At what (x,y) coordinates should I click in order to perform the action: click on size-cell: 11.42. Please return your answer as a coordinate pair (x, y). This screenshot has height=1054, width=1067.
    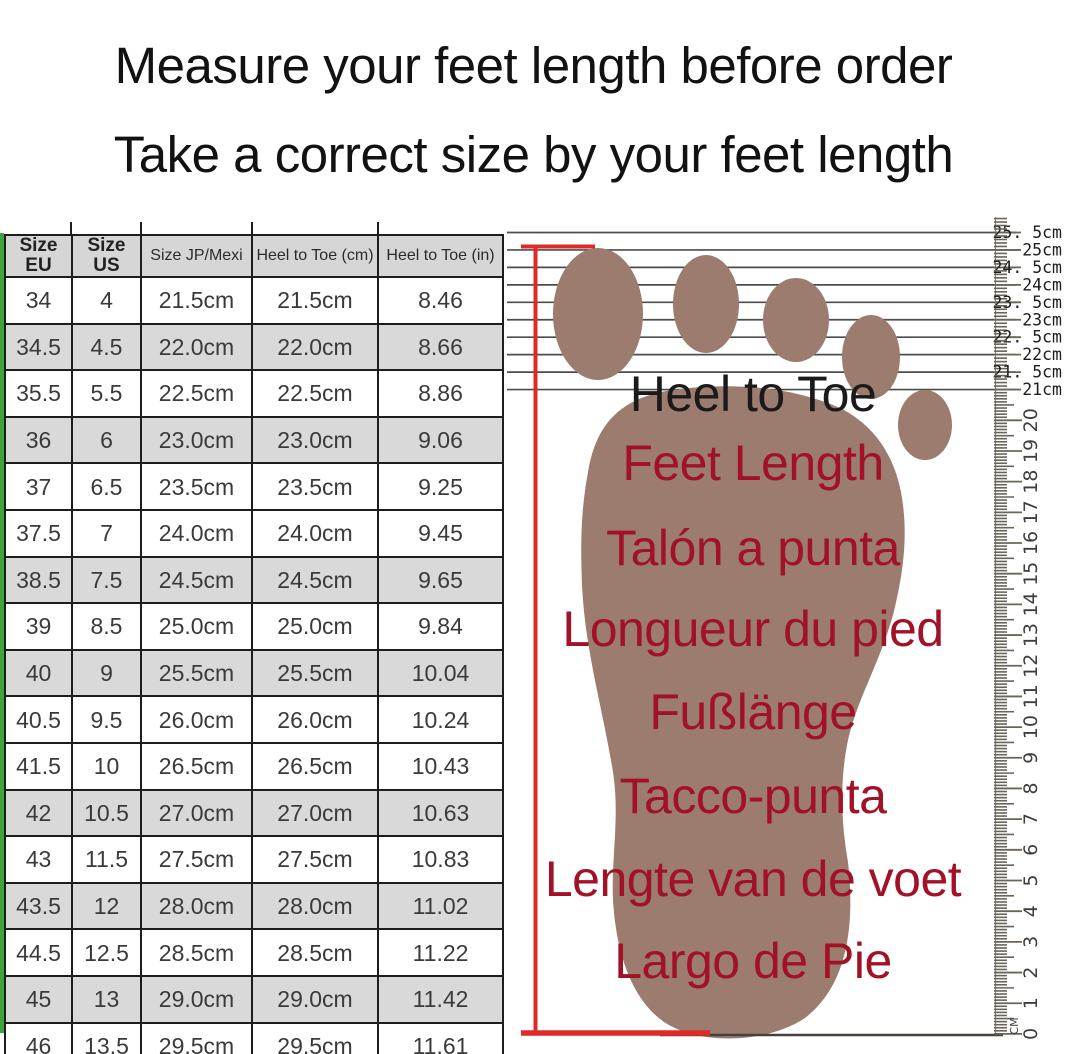
    Looking at the image, I should click on (440, 999).